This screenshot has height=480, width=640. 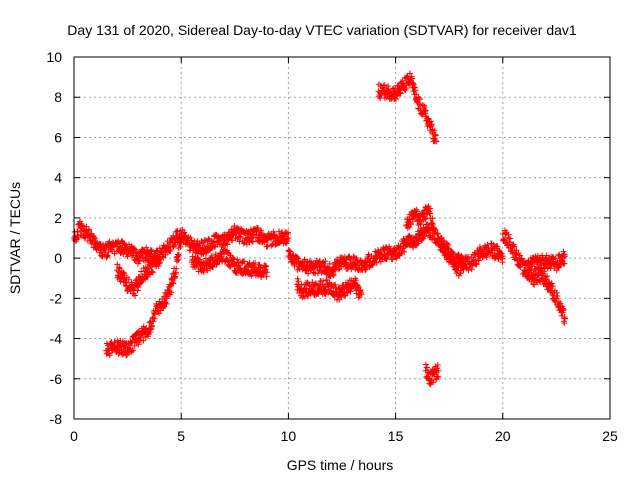 What do you see at coordinates (54, 57) in the screenshot?
I see `y-tick-label: 10` at bounding box center [54, 57].